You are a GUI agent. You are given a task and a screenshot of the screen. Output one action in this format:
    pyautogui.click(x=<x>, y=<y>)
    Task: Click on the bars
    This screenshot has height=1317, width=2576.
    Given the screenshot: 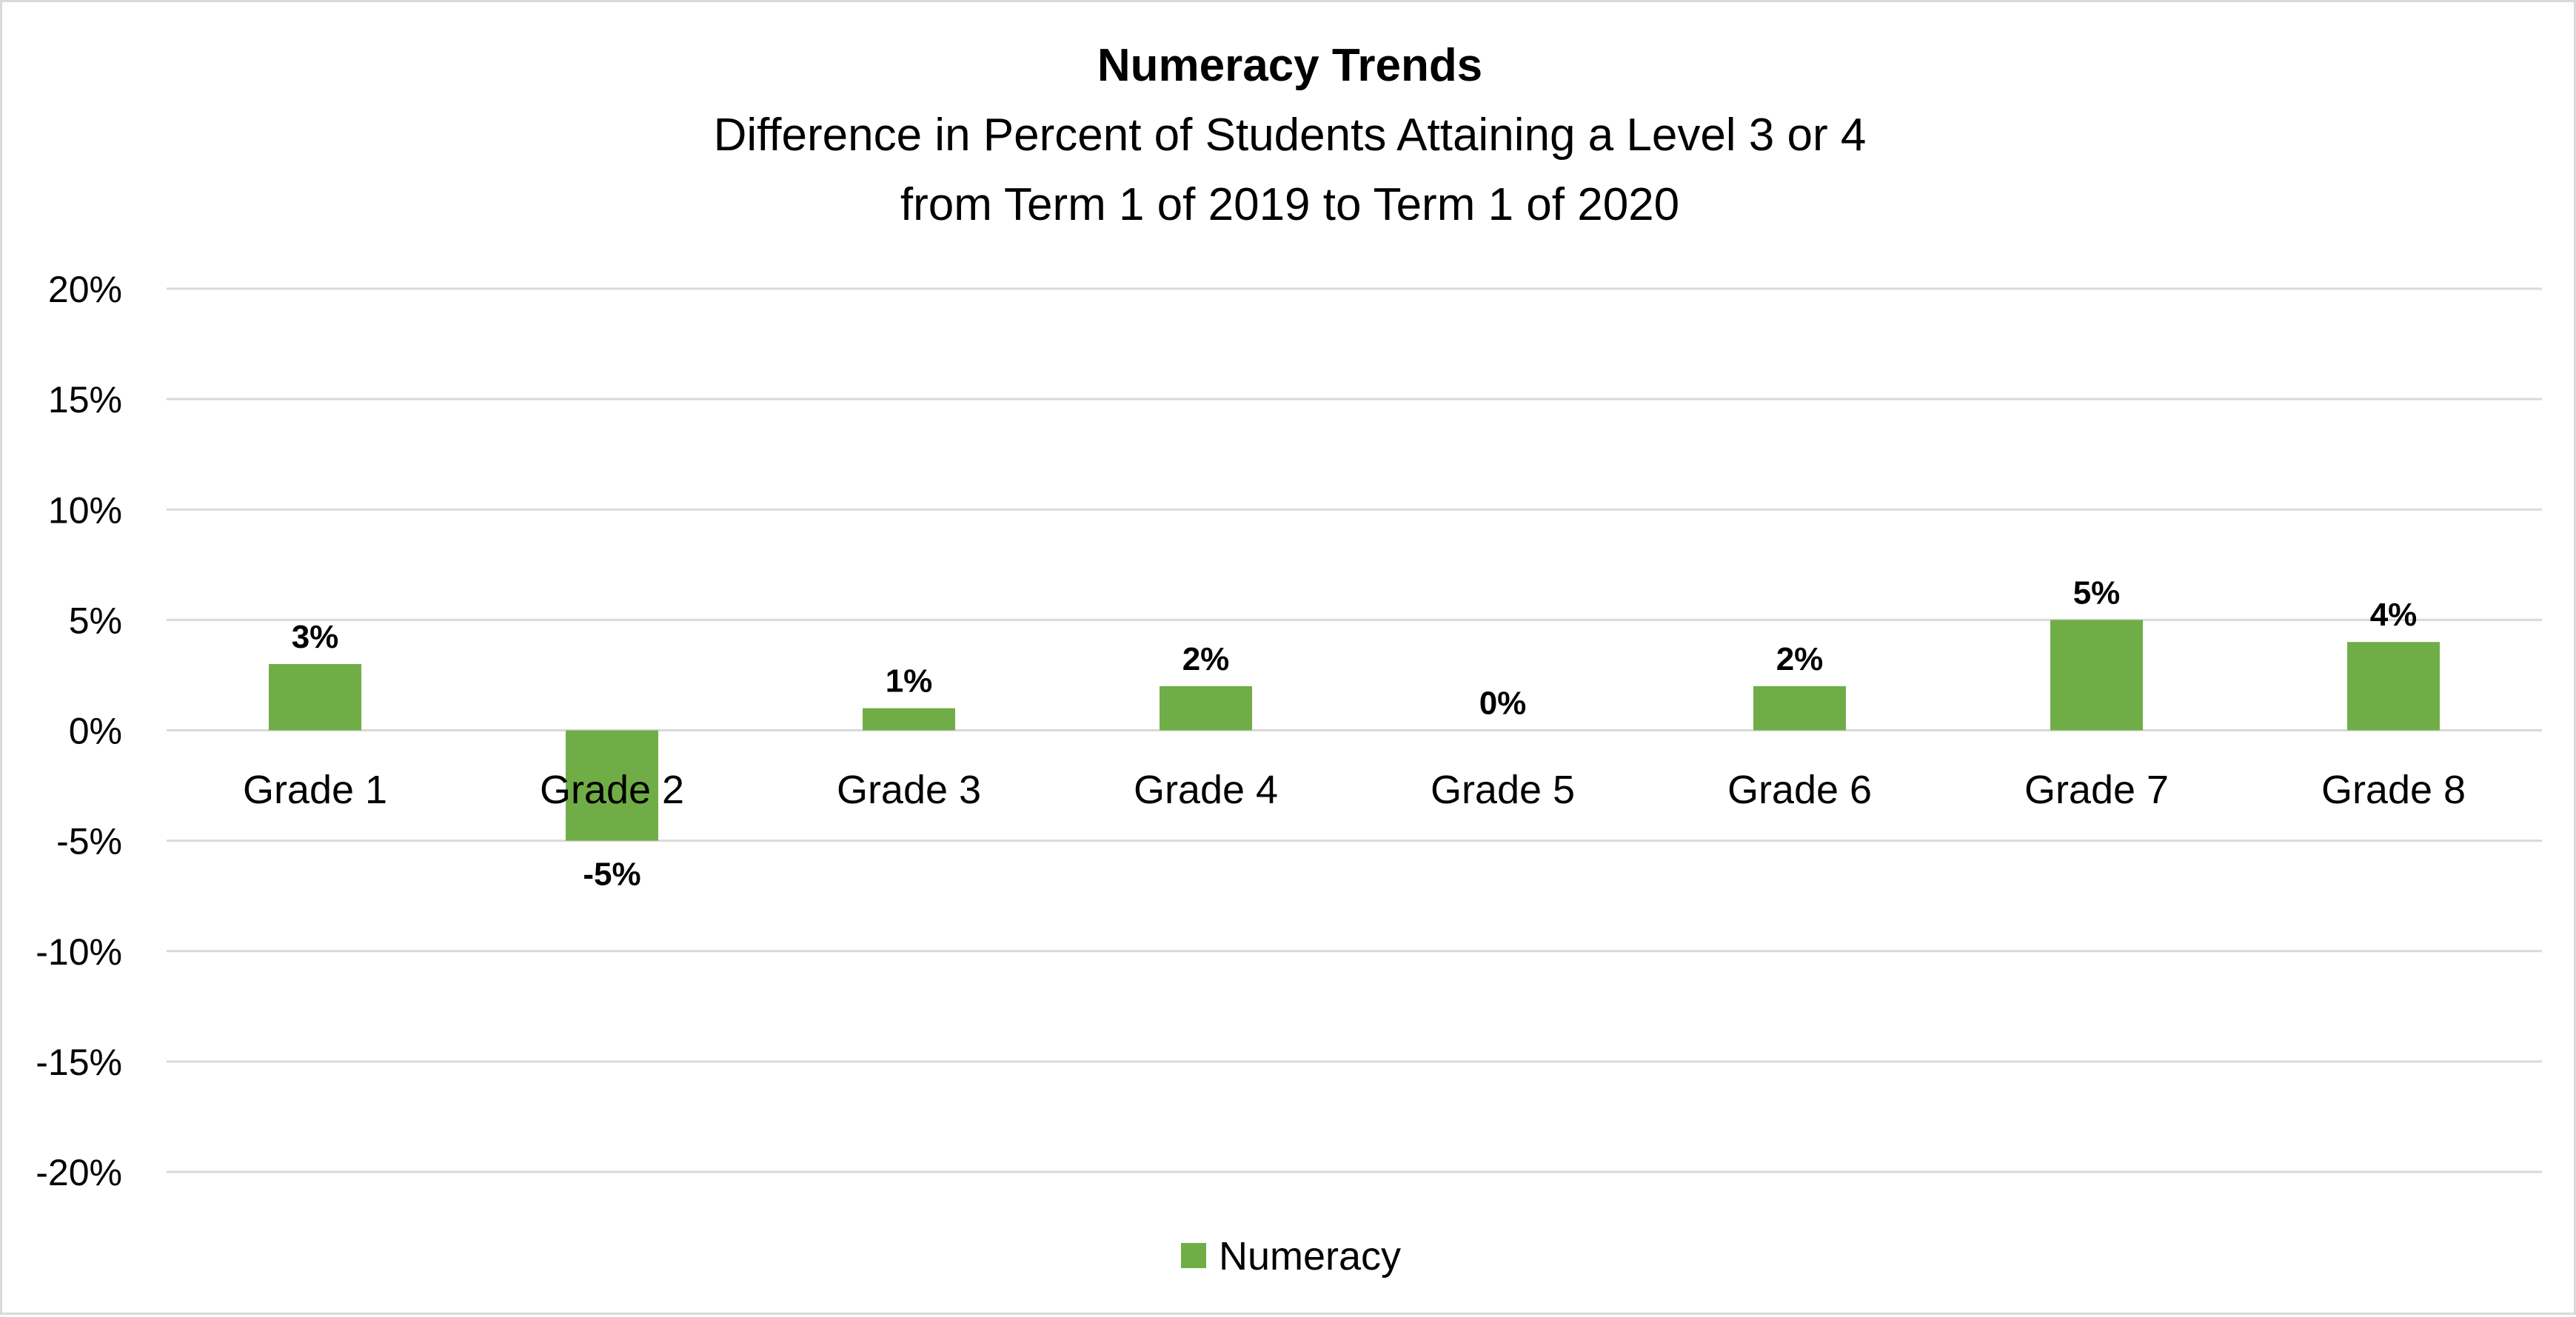 What is the action you would take?
    pyautogui.click(x=1354, y=731)
    